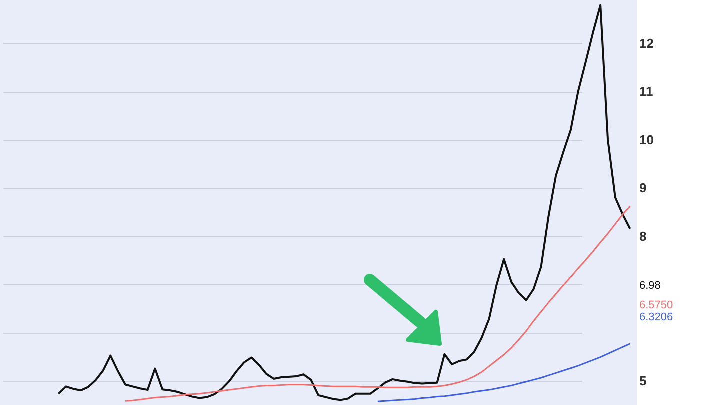  Describe the element at coordinates (657, 318) in the screenshot. I see `y-tick-label: 6.3206` at that location.